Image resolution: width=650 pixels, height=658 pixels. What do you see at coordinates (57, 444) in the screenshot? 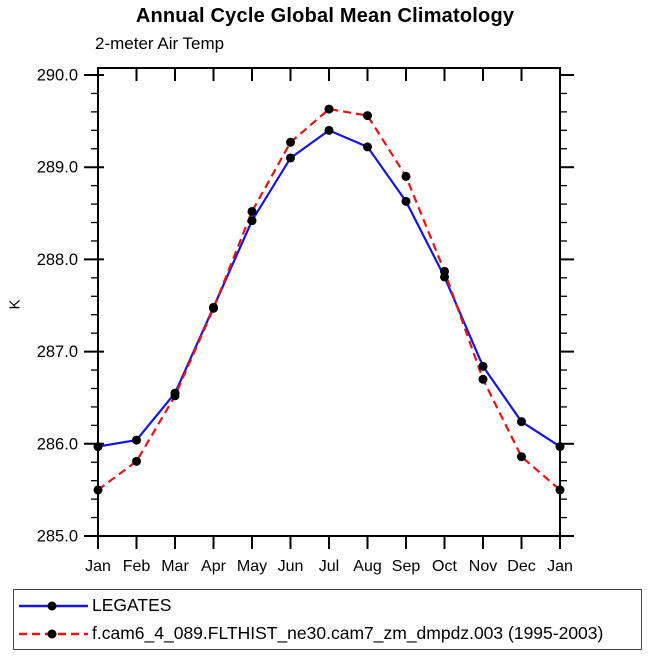
I see `y-tick-label: 286.0` at bounding box center [57, 444].